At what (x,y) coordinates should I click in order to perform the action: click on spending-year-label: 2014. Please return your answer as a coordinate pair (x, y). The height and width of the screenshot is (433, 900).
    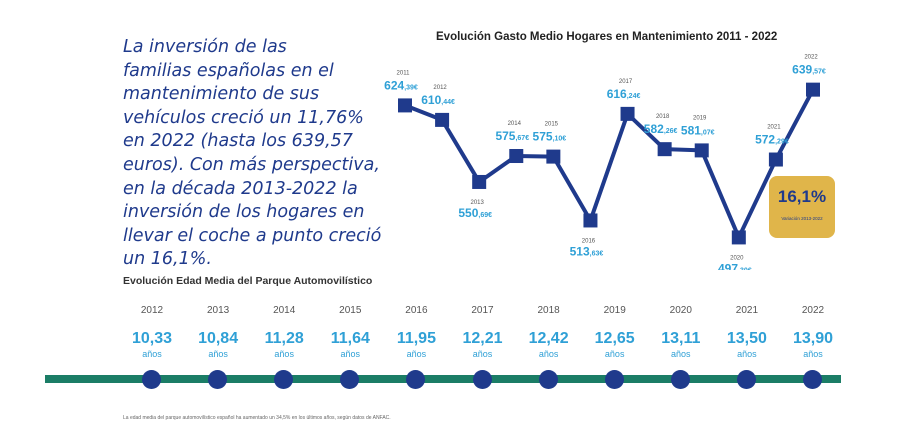
    Looking at the image, I should click on (515, 124).